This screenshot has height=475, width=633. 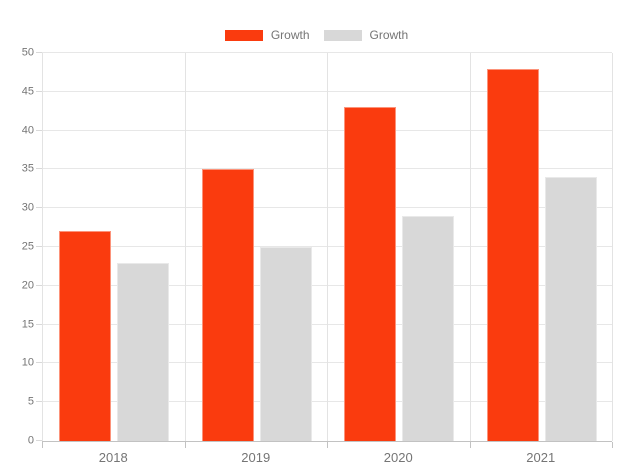 I want to click on y-axis-tick-label: 5, so click(x=30, y=401).